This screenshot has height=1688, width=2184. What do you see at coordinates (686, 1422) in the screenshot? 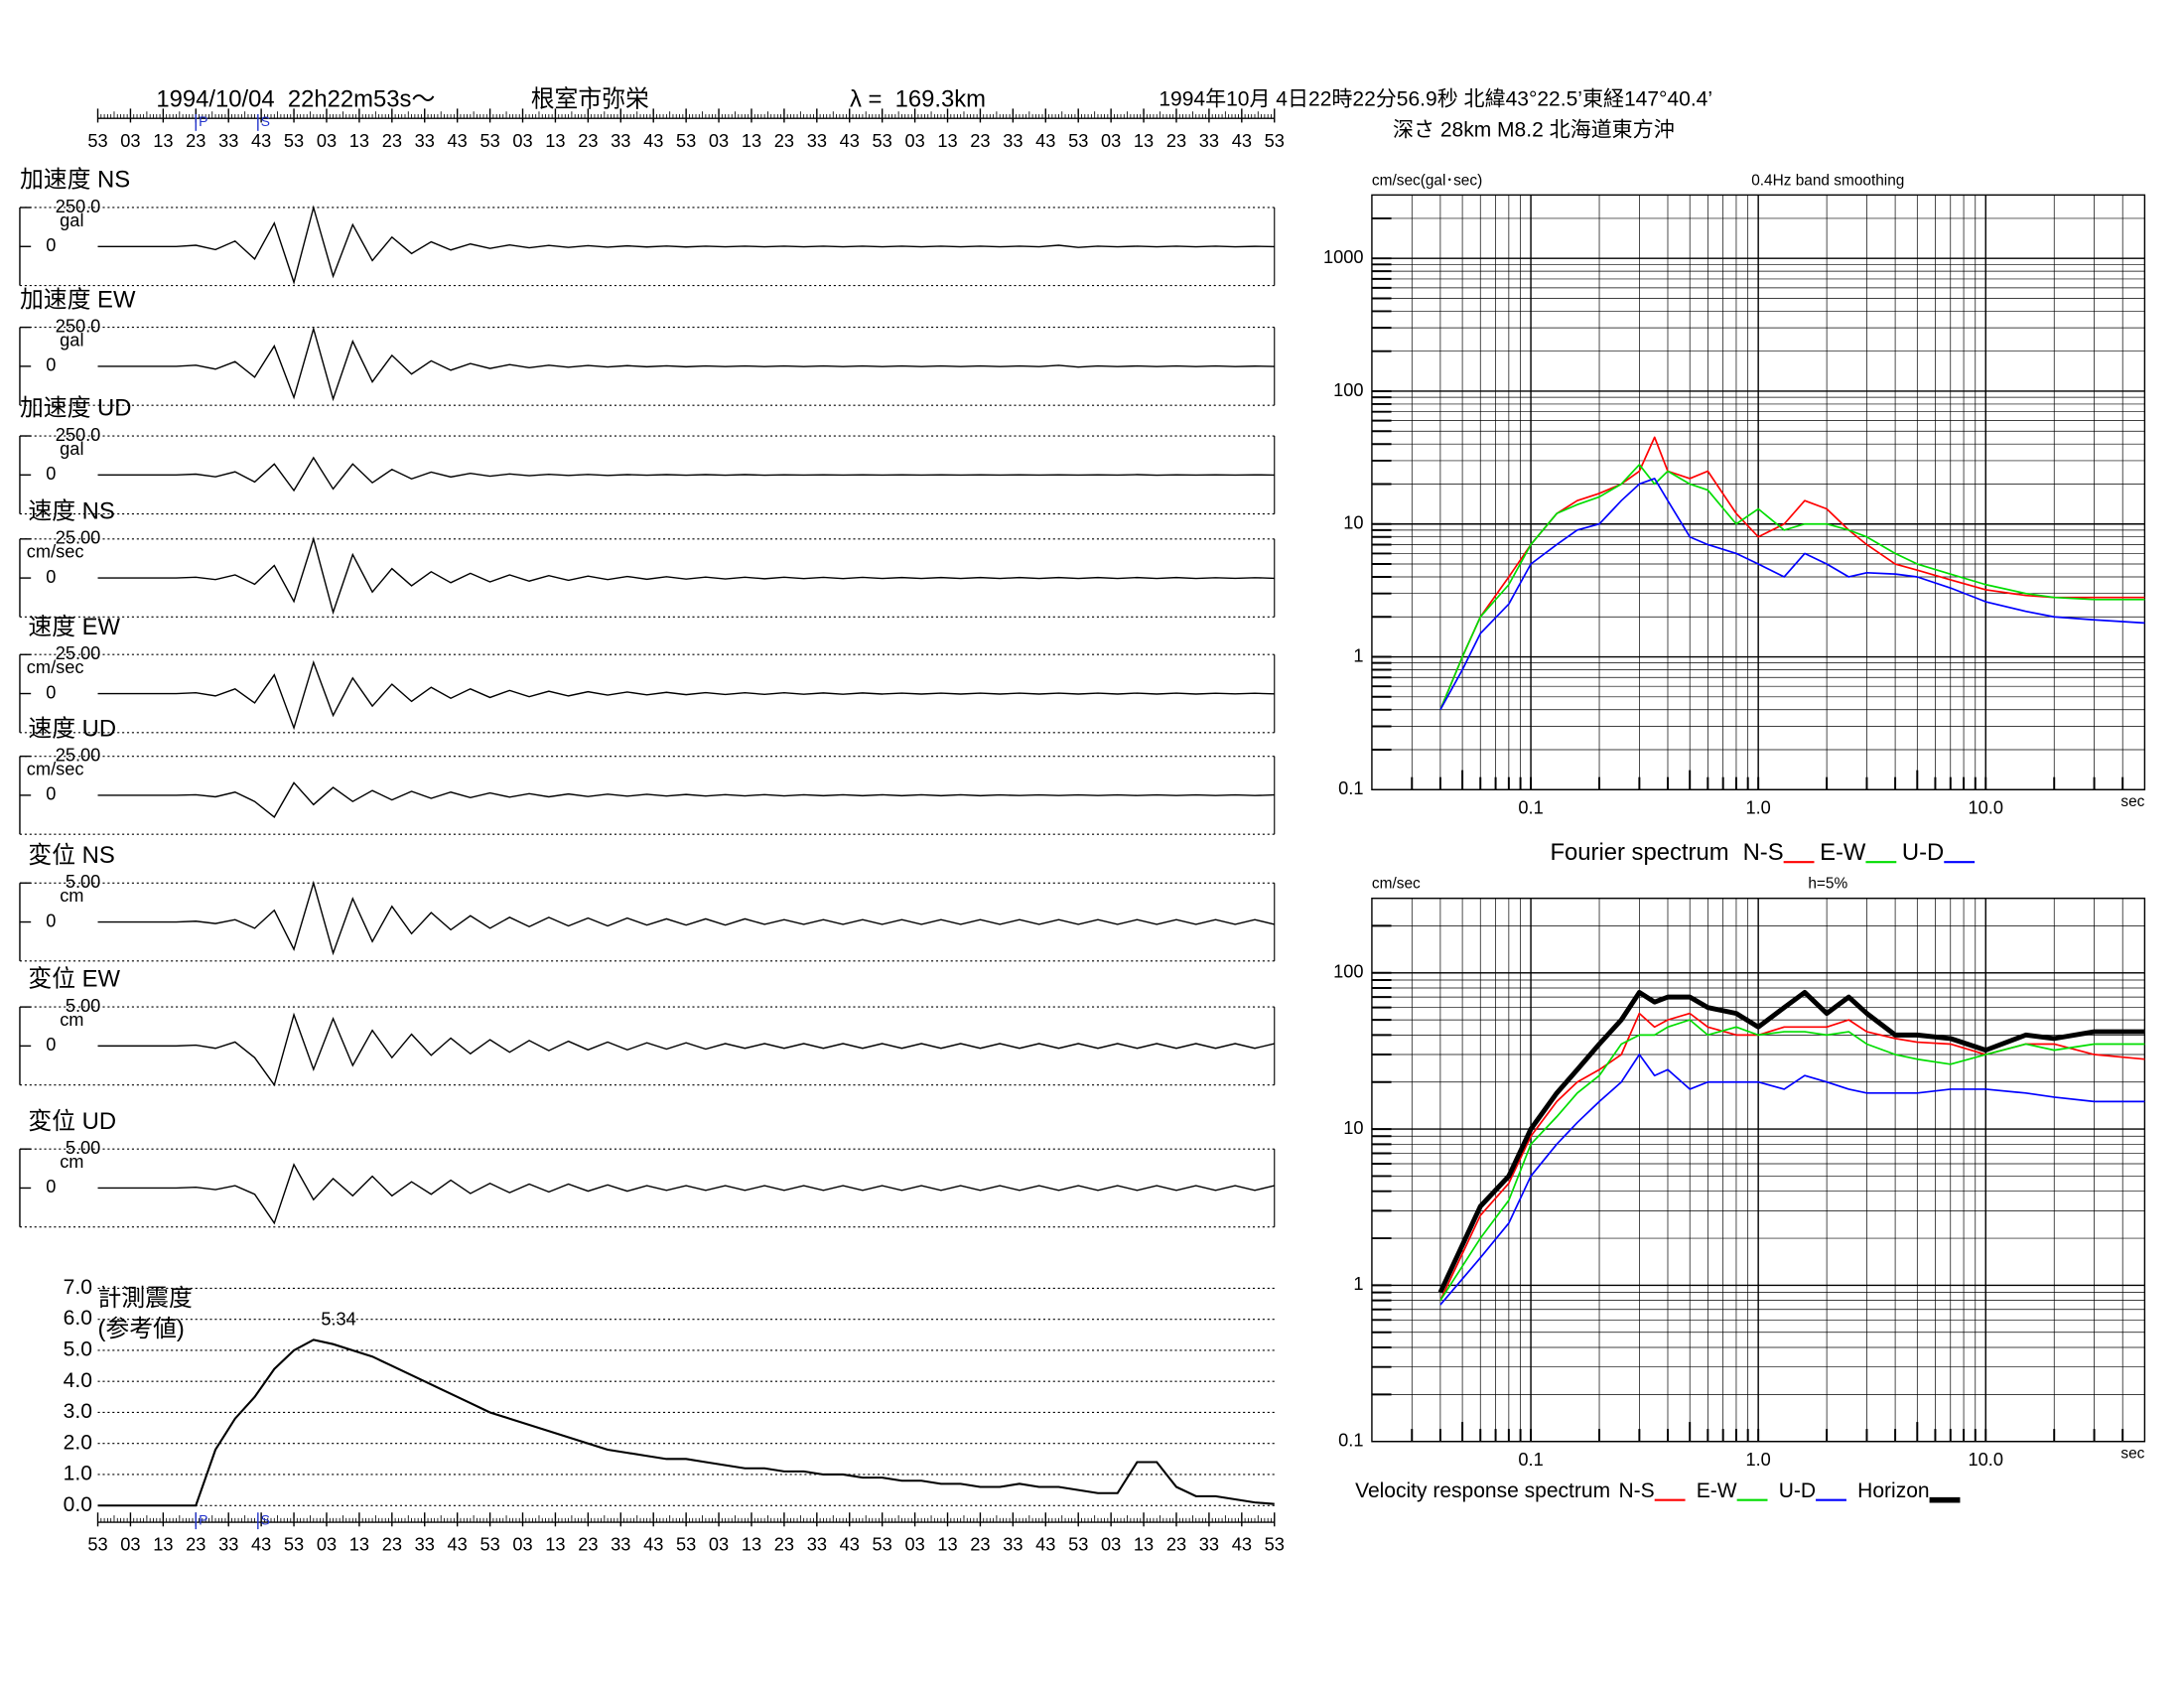
I see `intensity-line` at bounding box center [686, 1422].